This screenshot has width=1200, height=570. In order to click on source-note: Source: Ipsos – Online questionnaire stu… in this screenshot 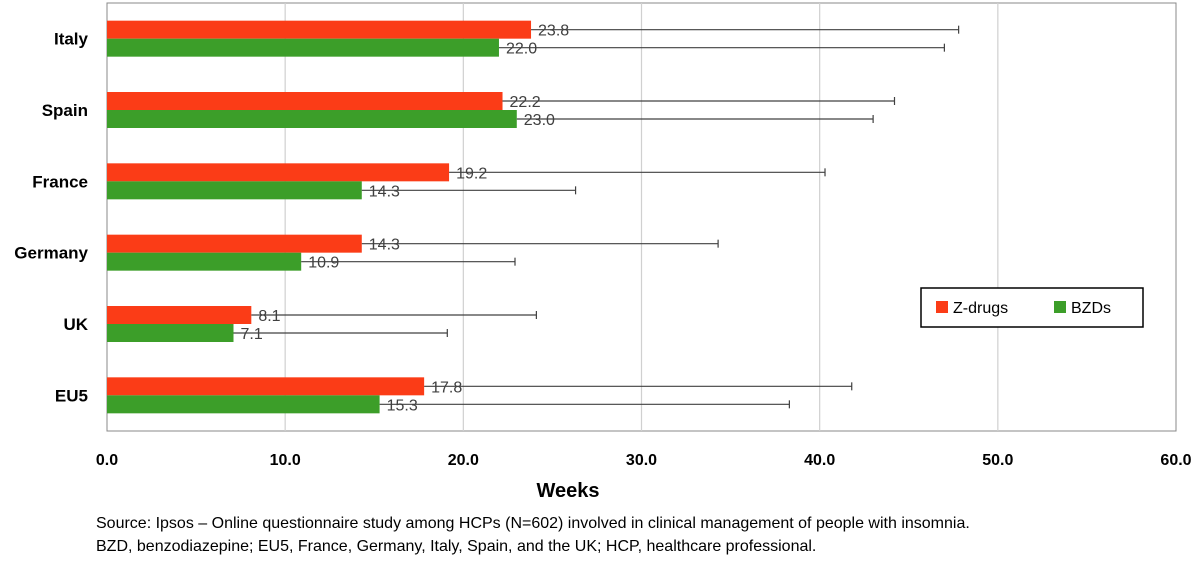, I will do `click(646, 535)`.